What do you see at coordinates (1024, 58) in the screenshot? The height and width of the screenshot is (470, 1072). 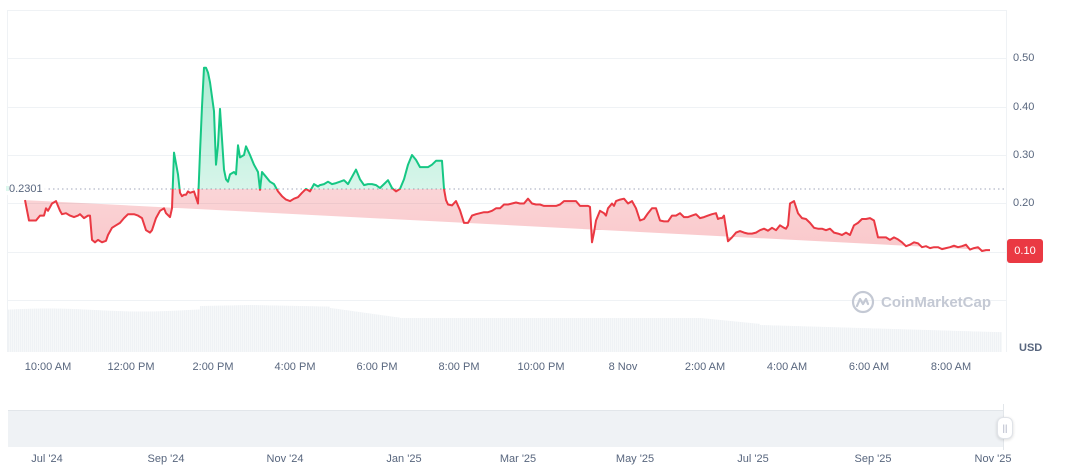 I see `y-tick-050: 0.50` at bounding box center [1024, 58].